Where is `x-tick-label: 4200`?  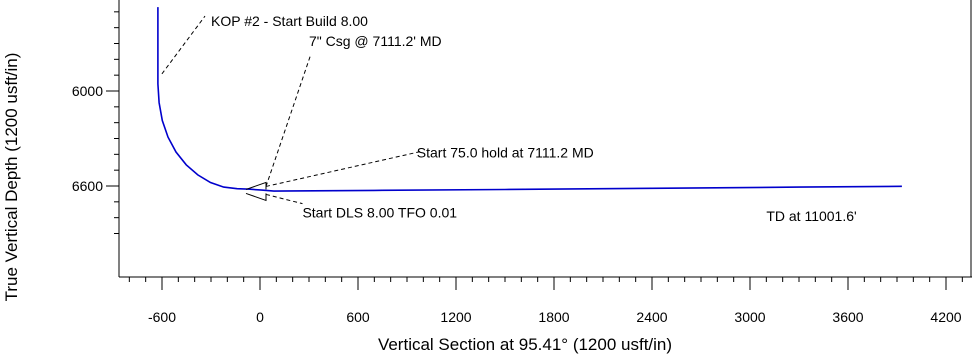
x-tick-label: 4200 is located at coordinates (945, 317).